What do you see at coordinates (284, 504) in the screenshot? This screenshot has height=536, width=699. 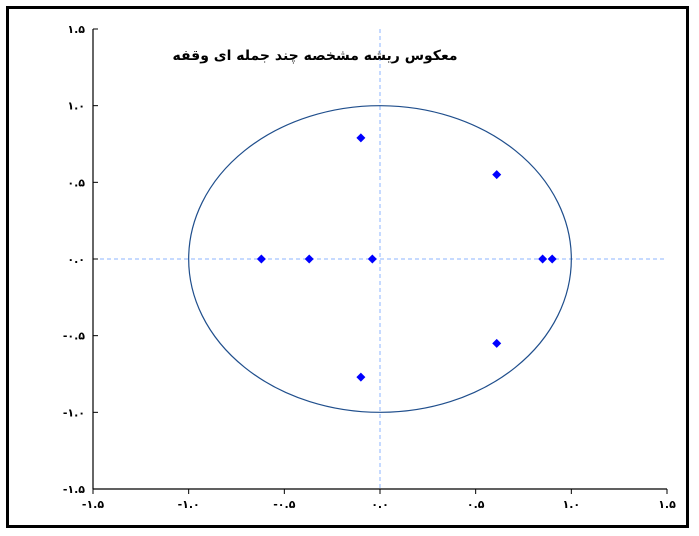 I see `x-tick-label: -۰.۵` at bounding box center [284, 504].